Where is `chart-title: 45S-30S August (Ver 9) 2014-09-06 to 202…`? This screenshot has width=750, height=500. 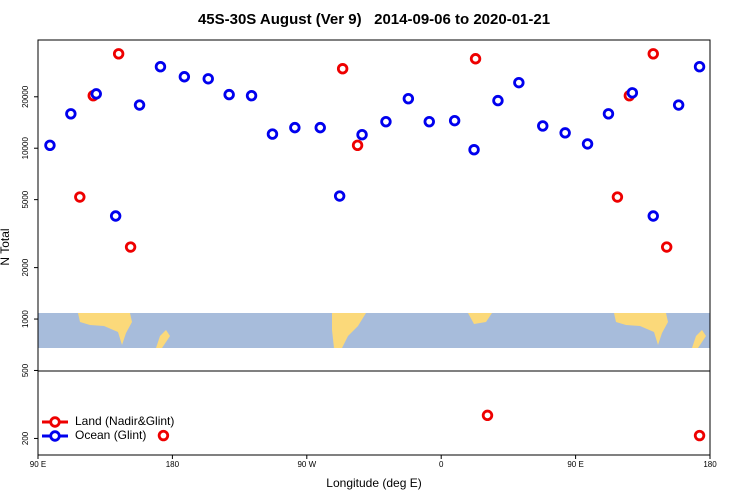 chart-title: 45S-30S August (Ver 9) 2014-09-06 to 202… is located at coordinates (374, 19).